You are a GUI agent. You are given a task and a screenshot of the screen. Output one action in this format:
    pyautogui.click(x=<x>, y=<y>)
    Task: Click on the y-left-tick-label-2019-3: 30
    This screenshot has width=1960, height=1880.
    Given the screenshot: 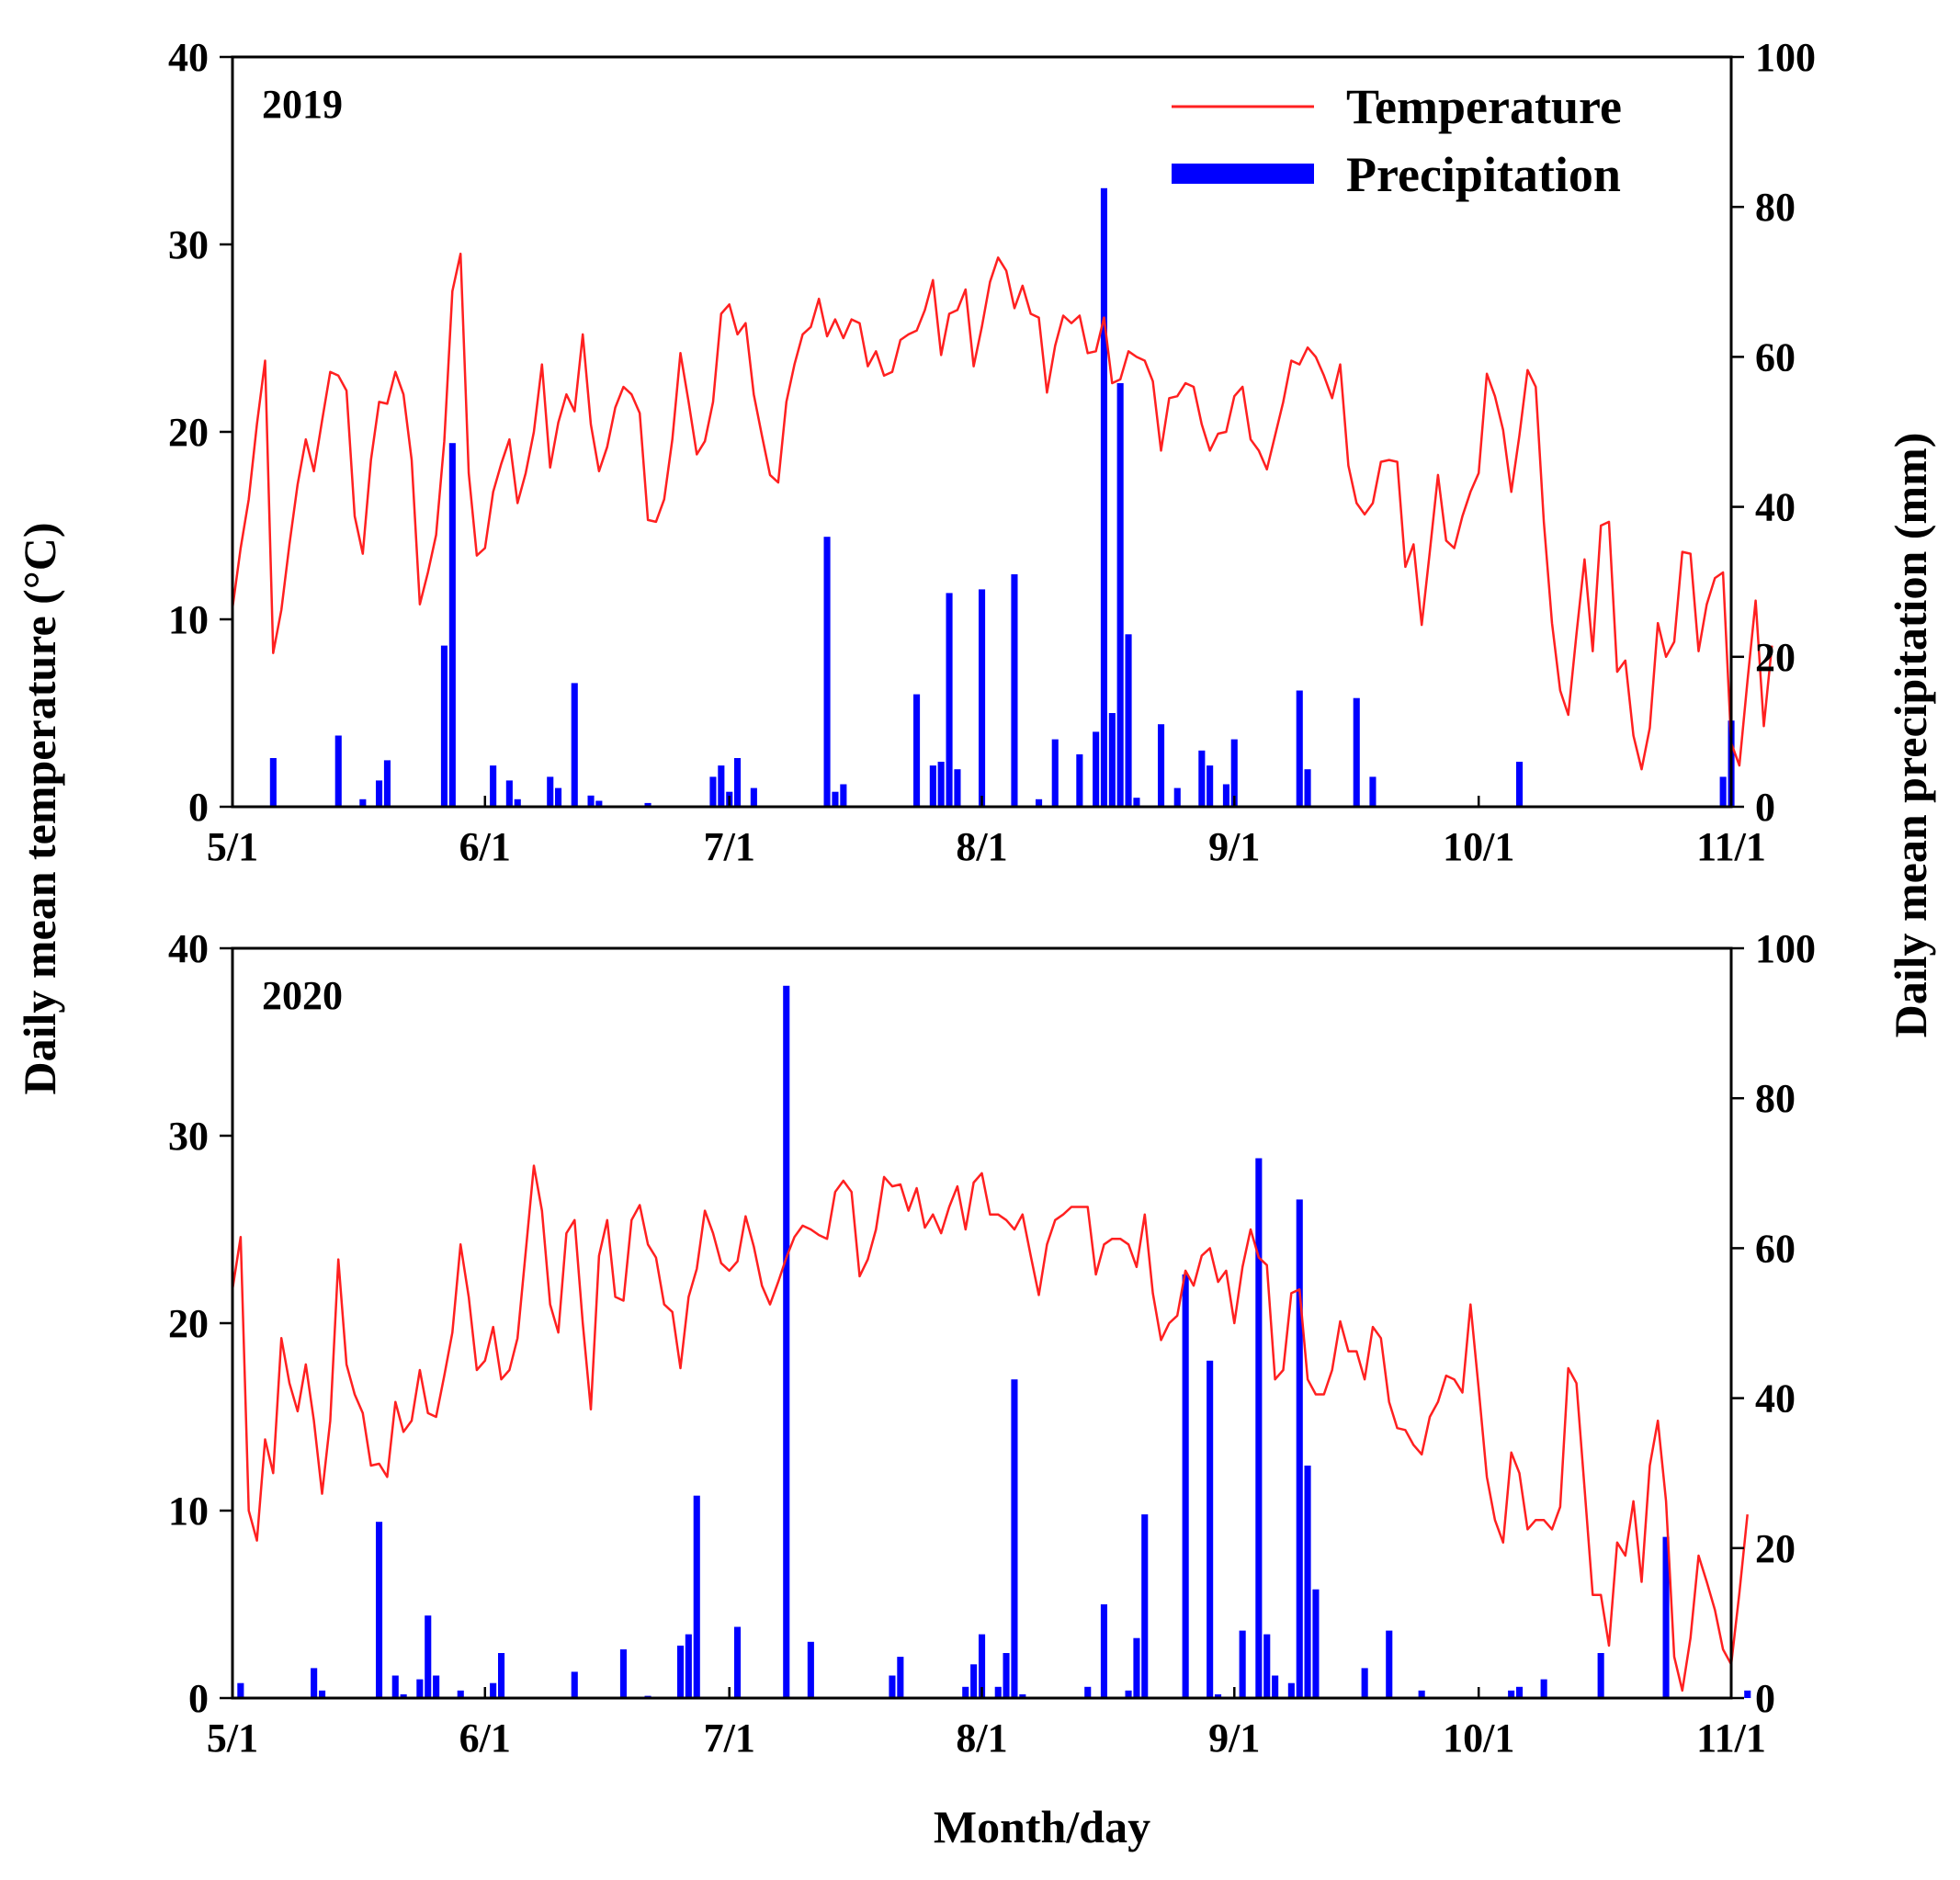 What is the action you would take?
    pyautogui.click(x=189, y=244)
    